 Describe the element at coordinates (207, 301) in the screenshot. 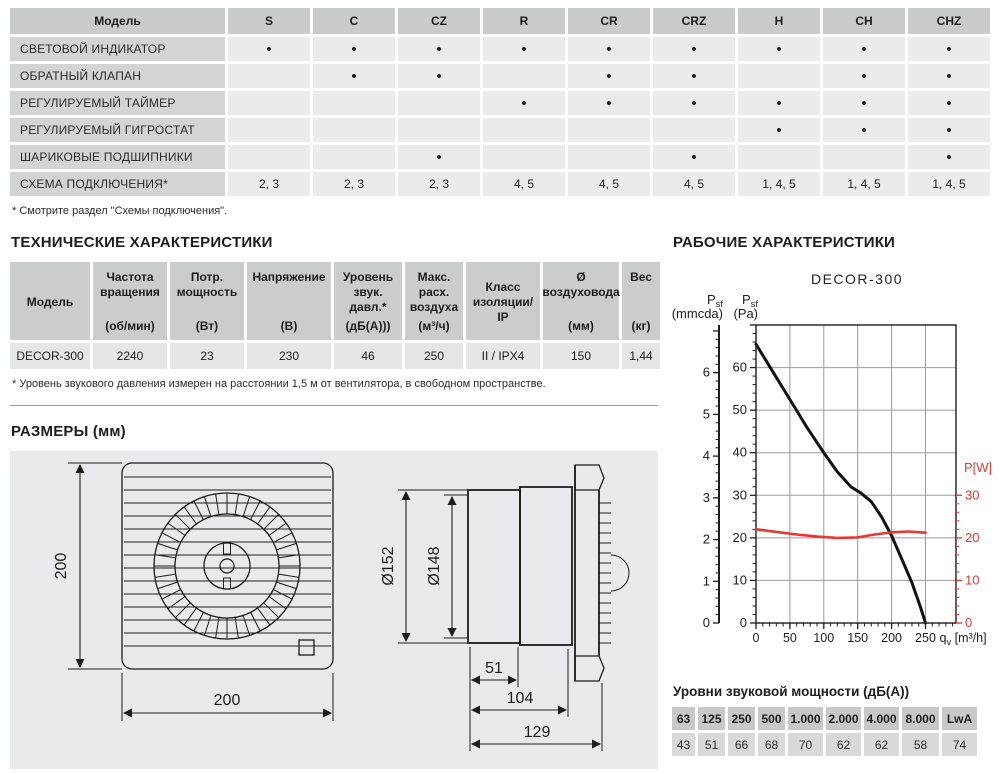

I see `tech-header-cell: Потр. мощность (Вт)` at that location.